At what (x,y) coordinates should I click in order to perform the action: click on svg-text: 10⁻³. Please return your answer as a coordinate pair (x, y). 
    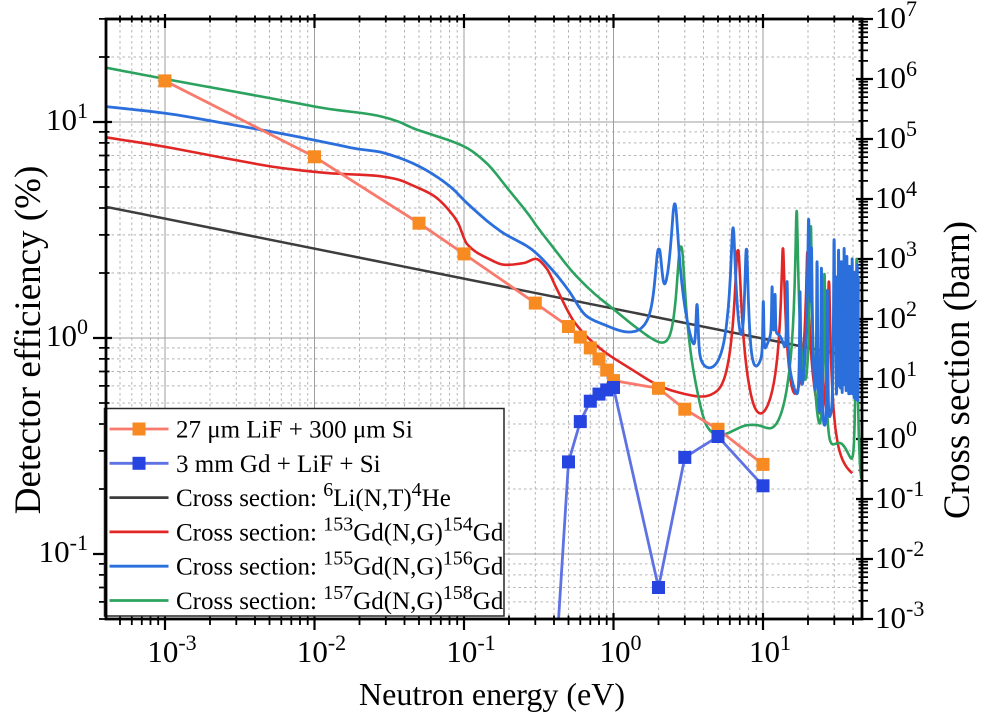
    Looking at the image, I should click on (899, 615).